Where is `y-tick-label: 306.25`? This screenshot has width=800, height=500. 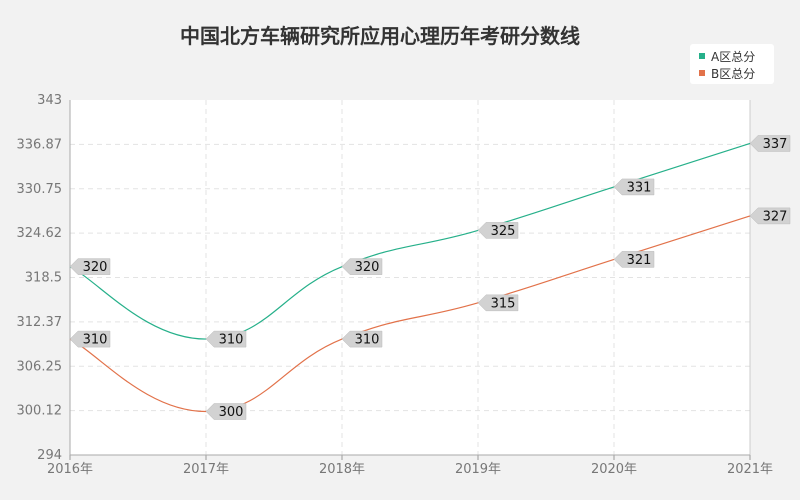
y-tick-label: 306.25 is located at coordinates (40, 366).